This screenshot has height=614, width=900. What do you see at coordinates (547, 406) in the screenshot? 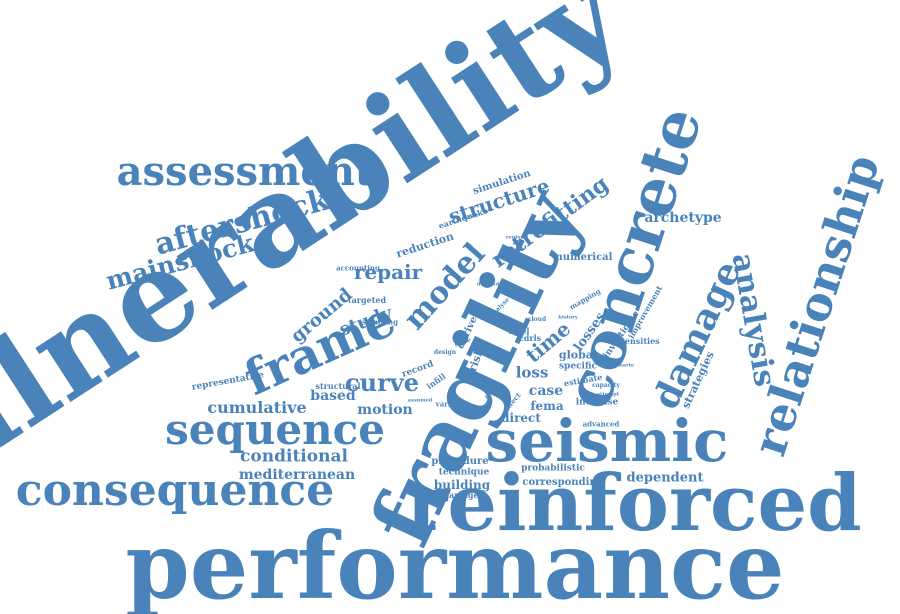
I see `word-fema: fema` at bounding box center [547, 406].